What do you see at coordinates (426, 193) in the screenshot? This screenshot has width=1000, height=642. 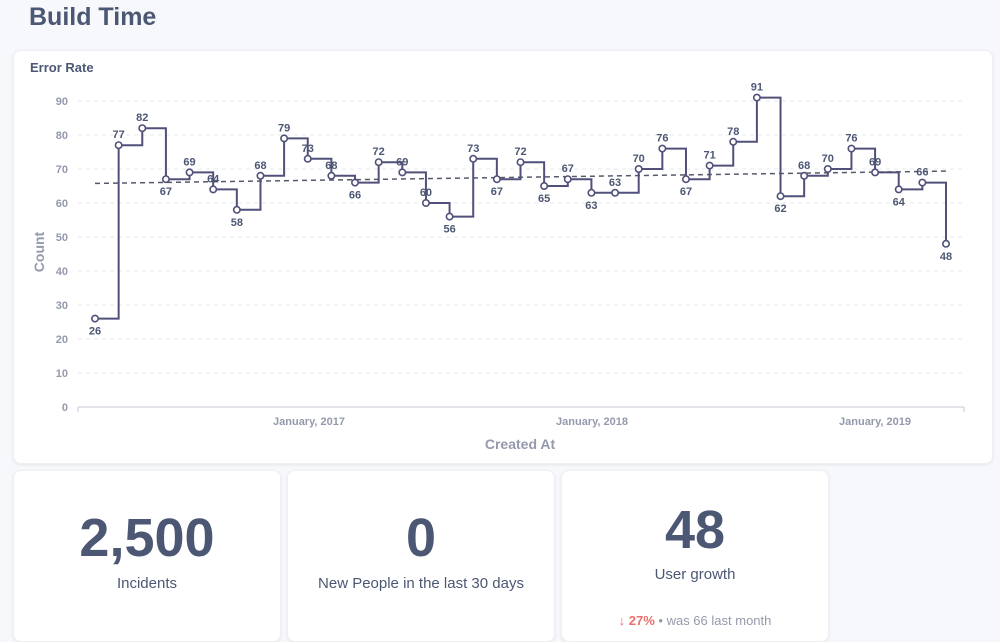 I see `data-label: 60` at bounding box center [426, 193].